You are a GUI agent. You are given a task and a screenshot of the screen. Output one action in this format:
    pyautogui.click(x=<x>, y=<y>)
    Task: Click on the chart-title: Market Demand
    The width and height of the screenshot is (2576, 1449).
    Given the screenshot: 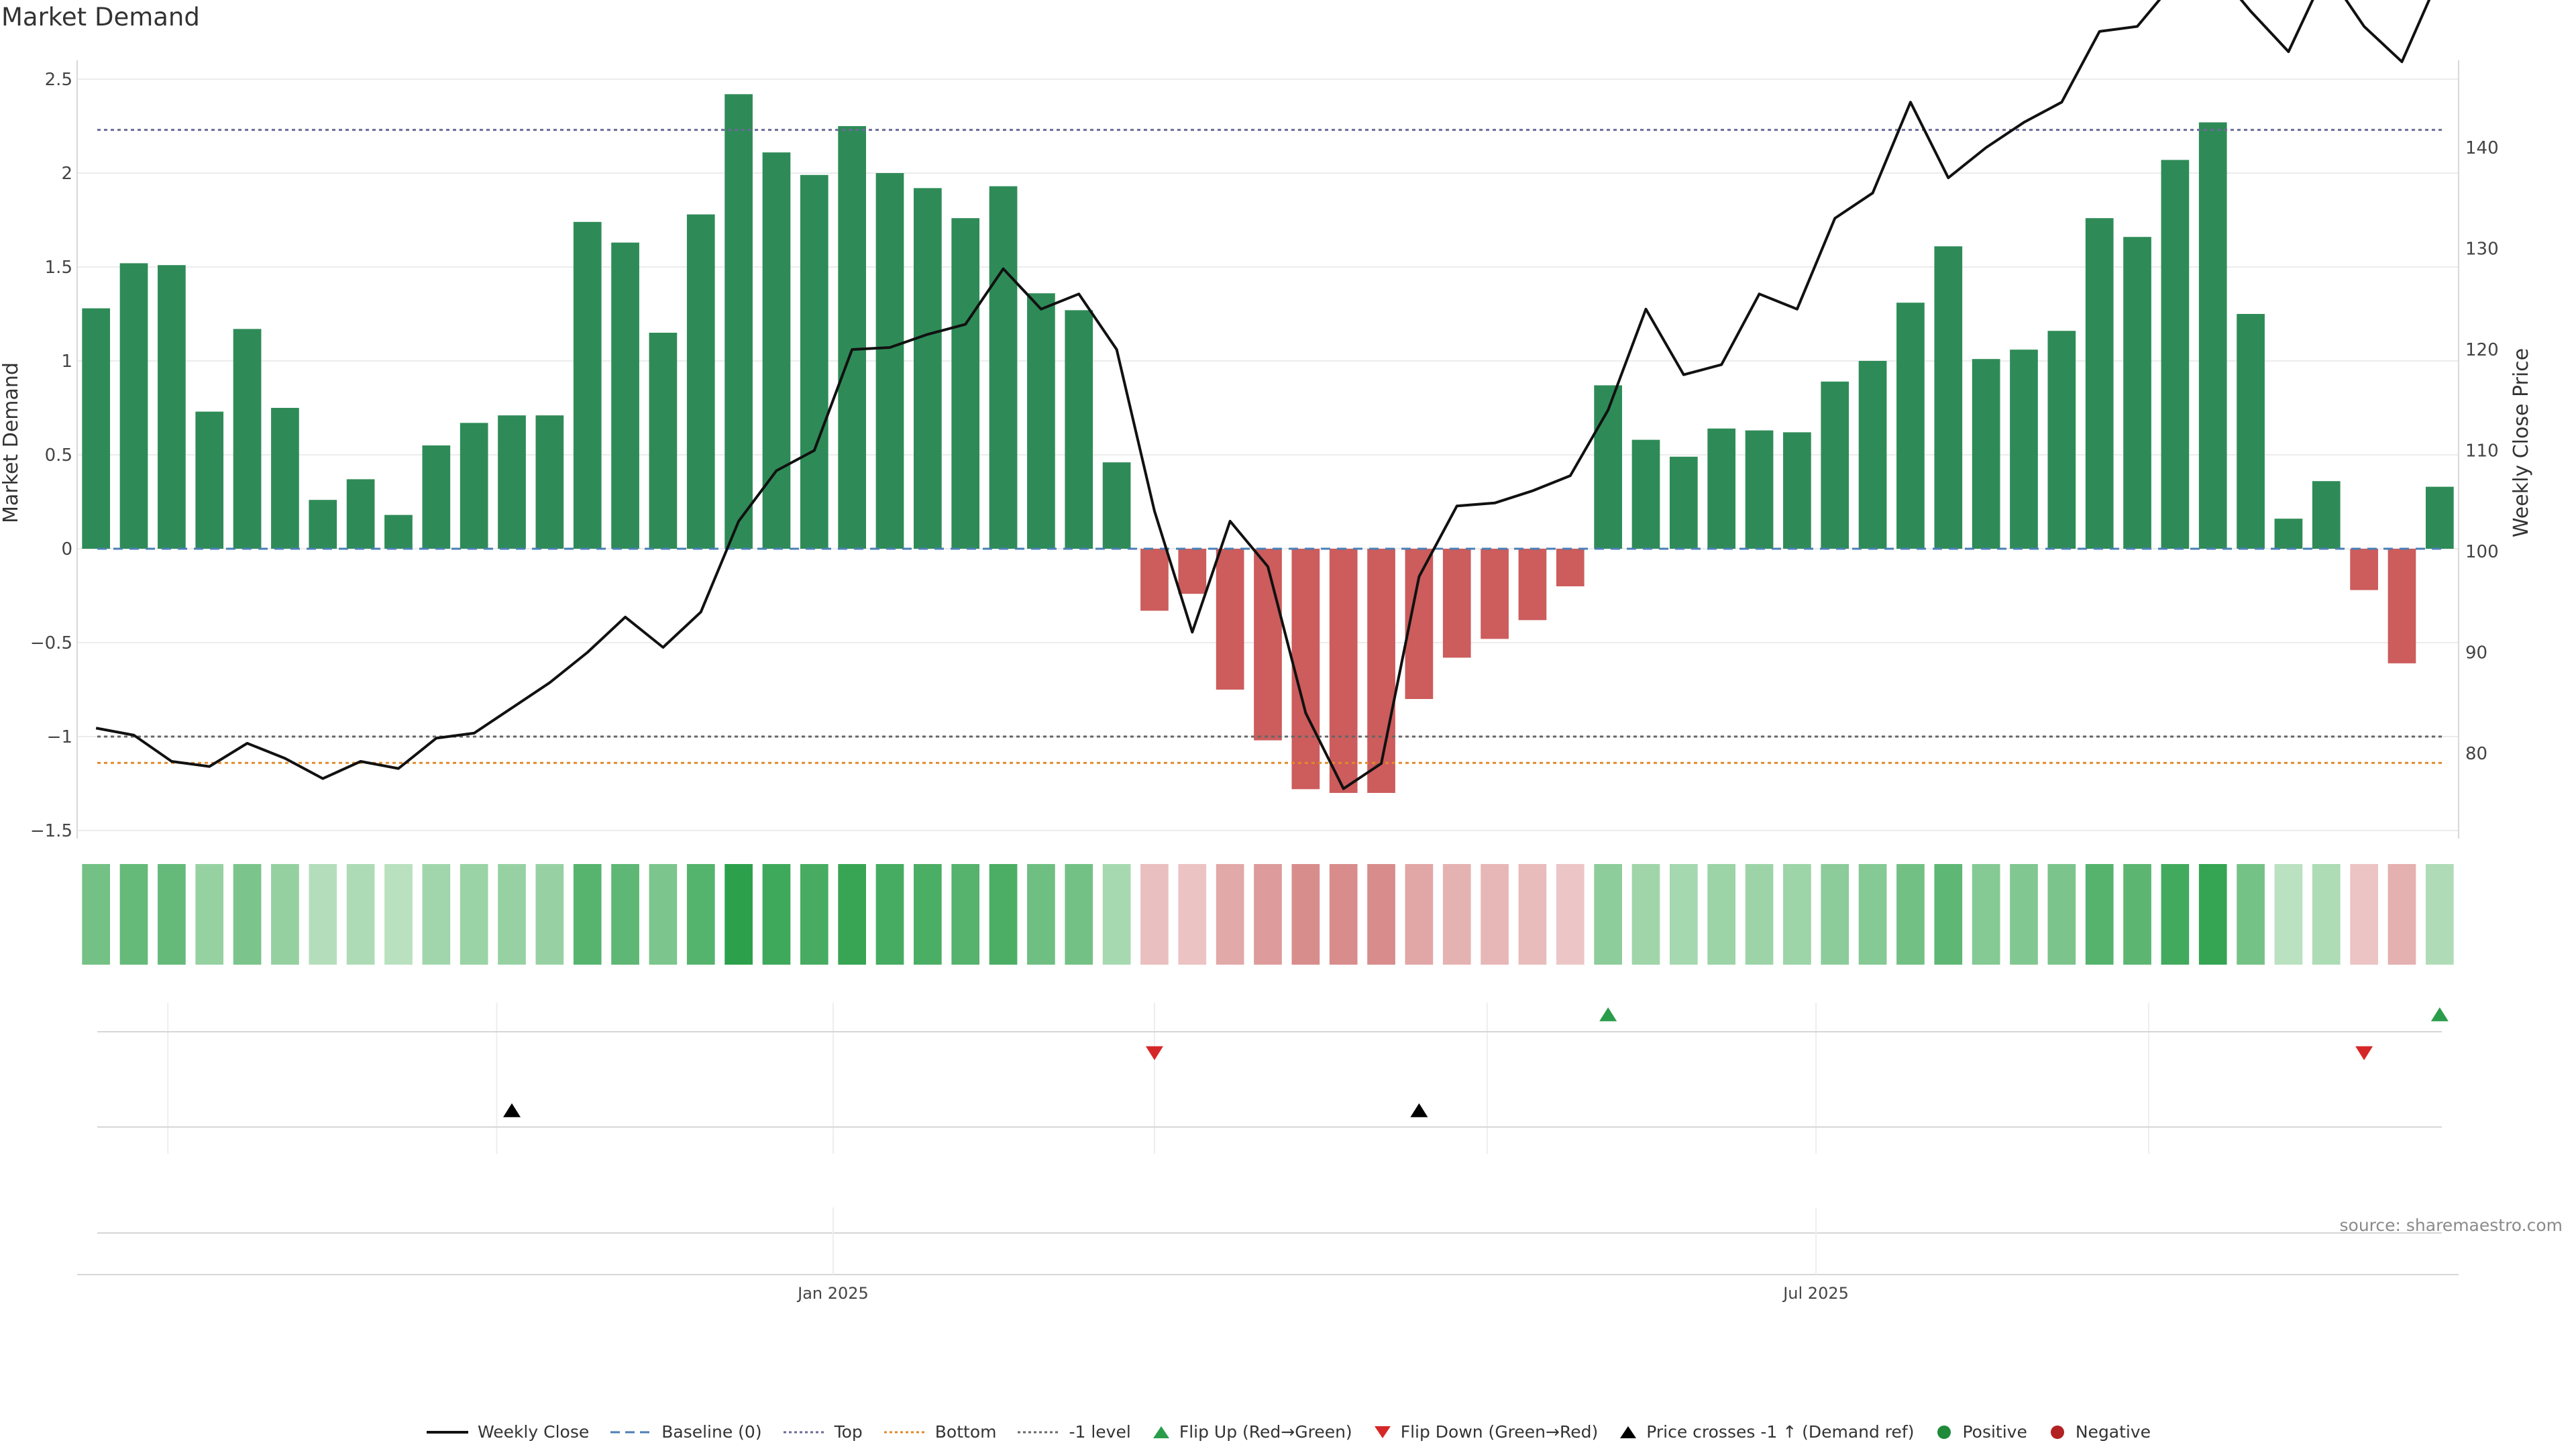 What is the action you would take?
    pyautogui.click(x=100, y=17)
    